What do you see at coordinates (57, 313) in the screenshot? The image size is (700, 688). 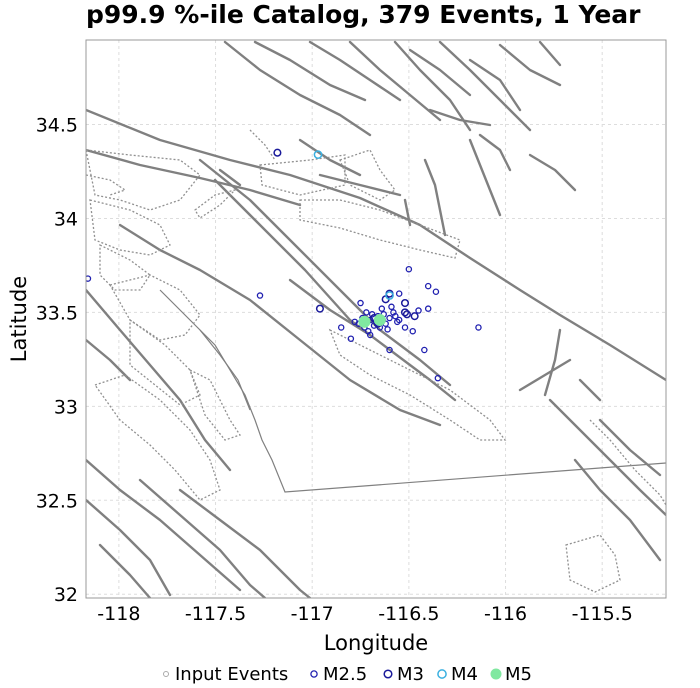 I see `y-tick-label: 33.5` at bounding box center [57, 313].